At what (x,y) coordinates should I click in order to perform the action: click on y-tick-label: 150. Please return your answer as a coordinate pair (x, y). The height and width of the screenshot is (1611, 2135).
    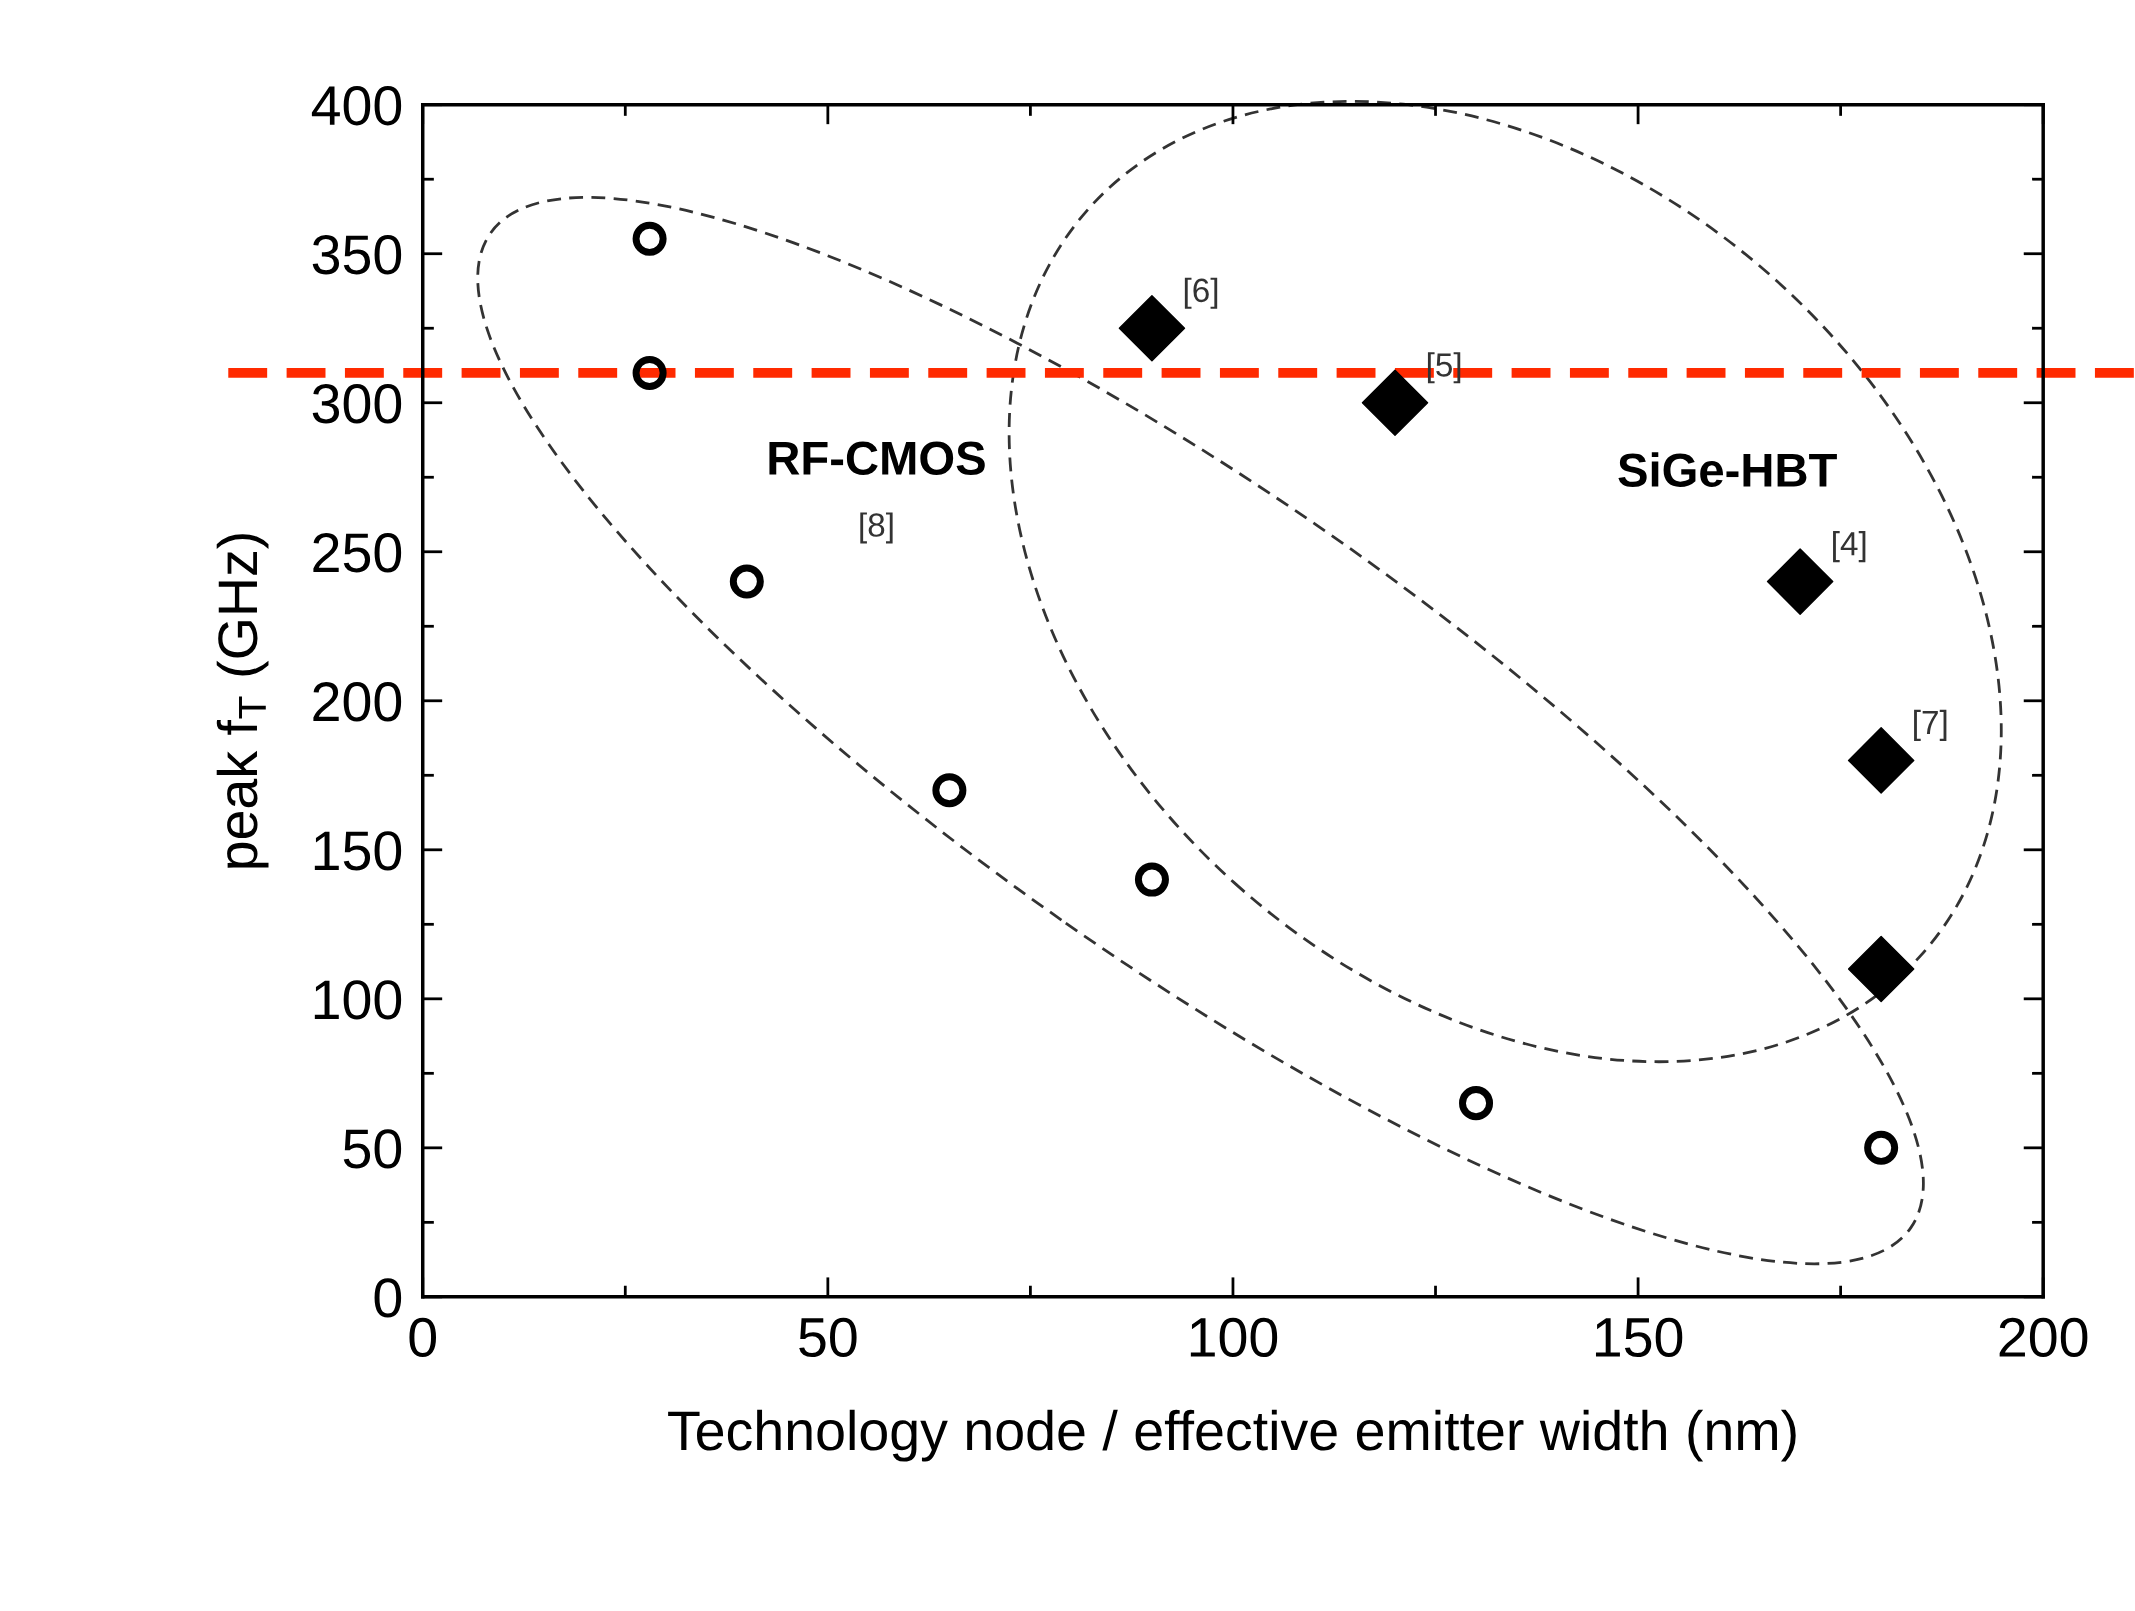
    Looking at the image, I should click on (358, 851).